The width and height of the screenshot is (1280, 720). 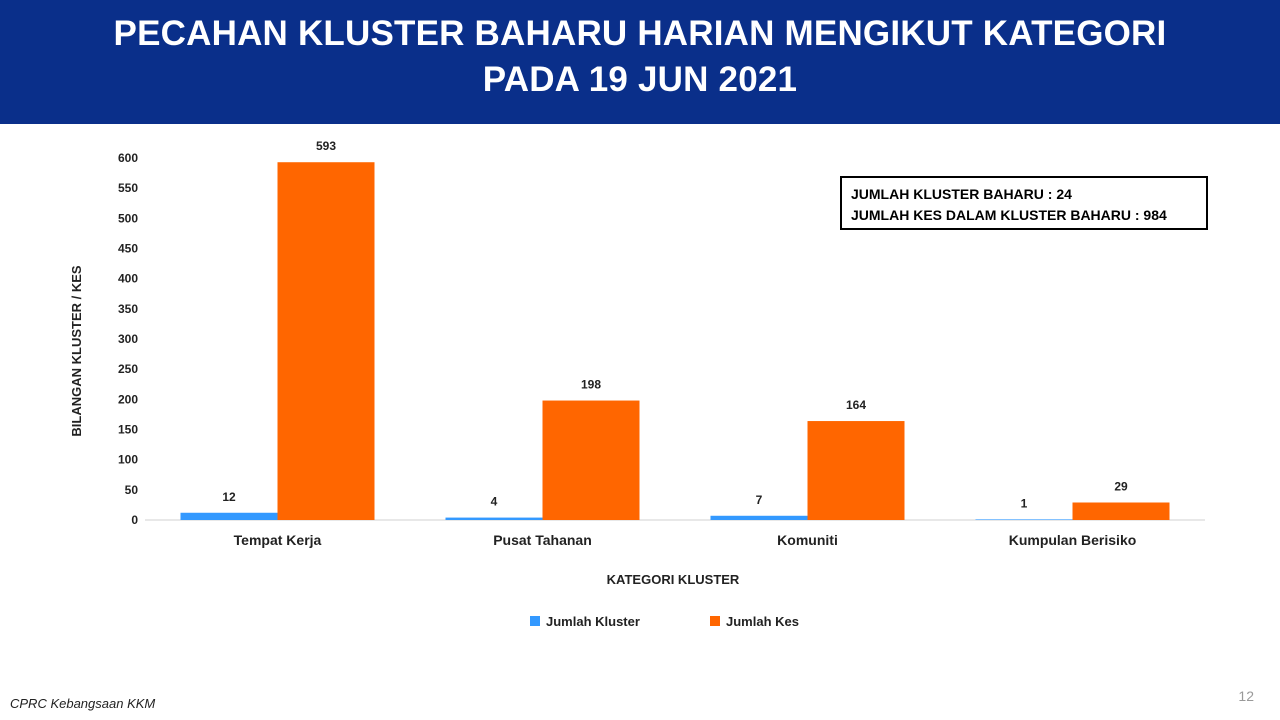 I want to click on y-tick-label: 600, so click(x=128, y=158).